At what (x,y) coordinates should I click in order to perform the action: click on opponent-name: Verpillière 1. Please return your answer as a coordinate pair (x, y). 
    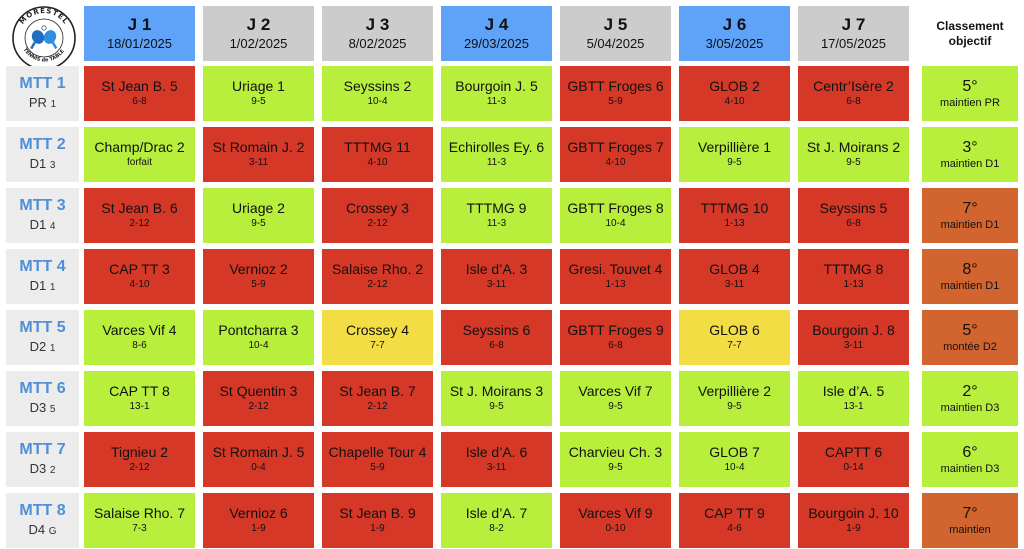
    Looking at the image, I should click on (734, 147).